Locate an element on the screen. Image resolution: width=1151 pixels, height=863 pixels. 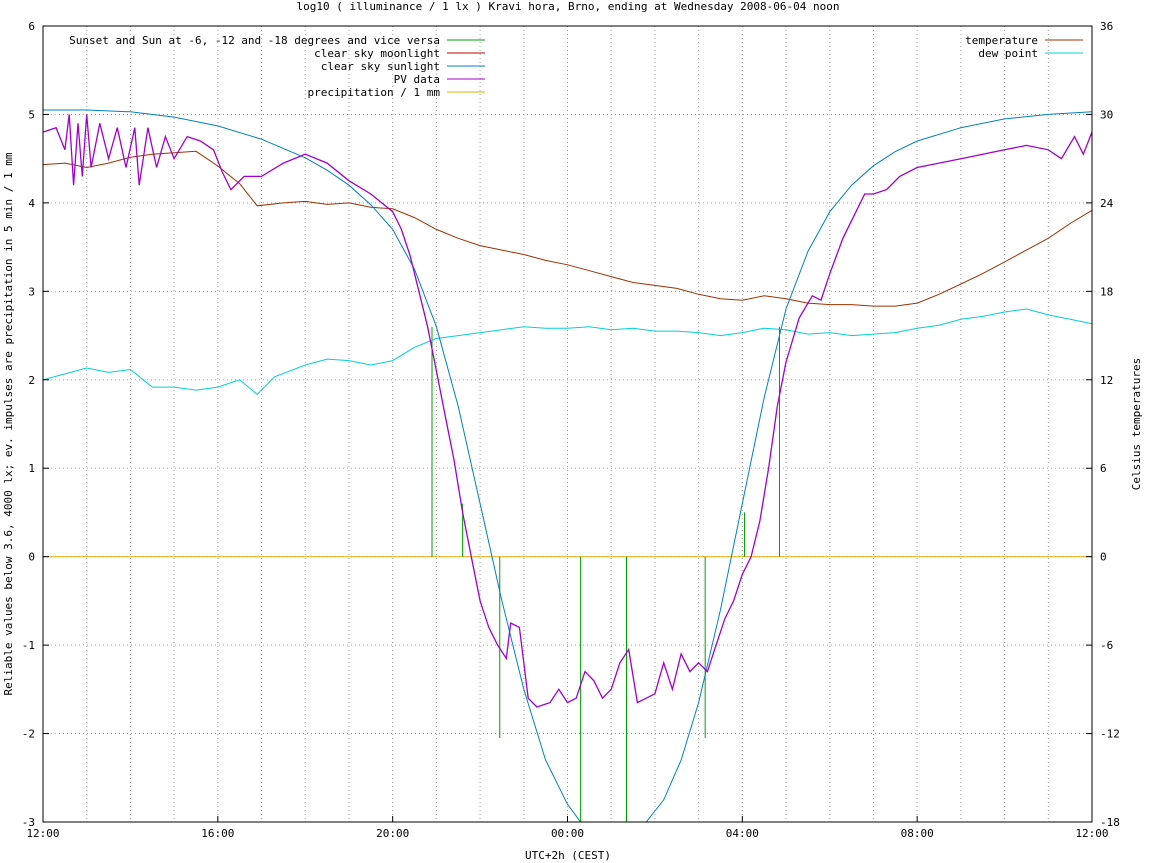
dew-point-line is located at coordinates (567, 352).